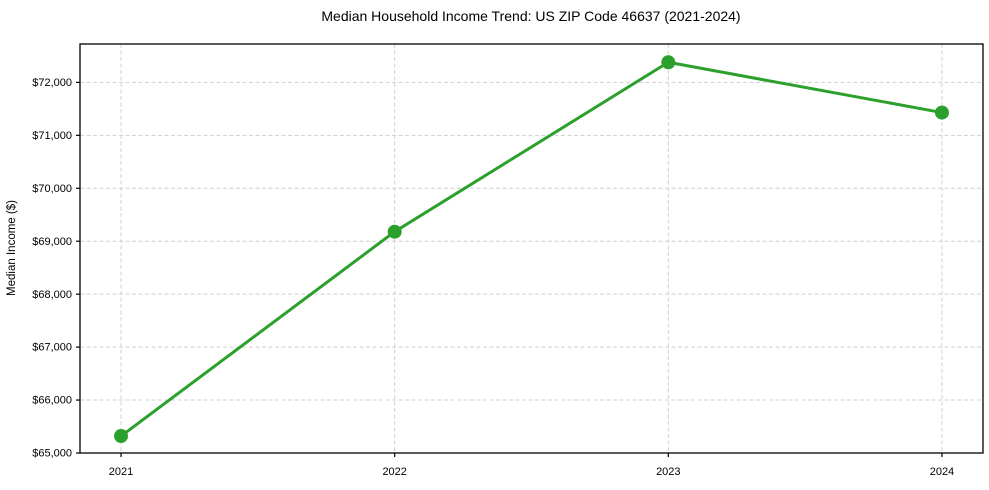  What do you see at coordinates (52, 83) in the screenshot?
I see `y-tick-label: $72,000` at bounding box center [52, 83].